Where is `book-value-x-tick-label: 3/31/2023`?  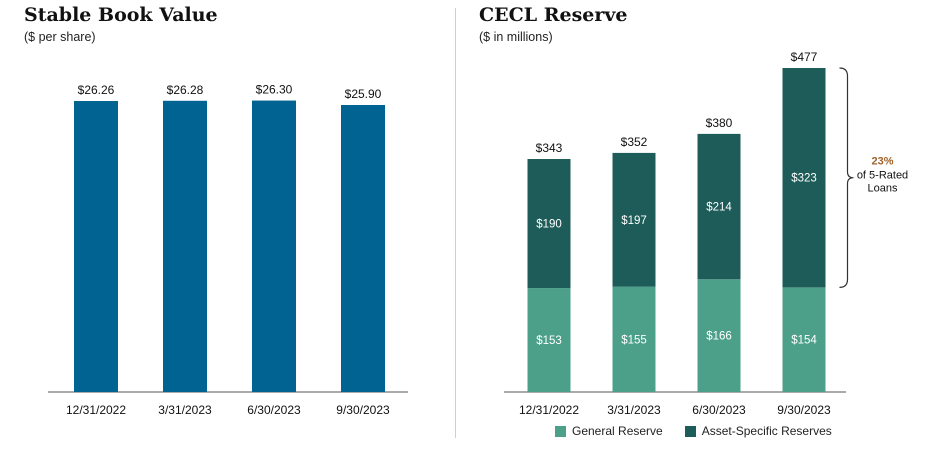 book-value-x-tick-label: 3/31/2023 is located at coordinates (185, 410).